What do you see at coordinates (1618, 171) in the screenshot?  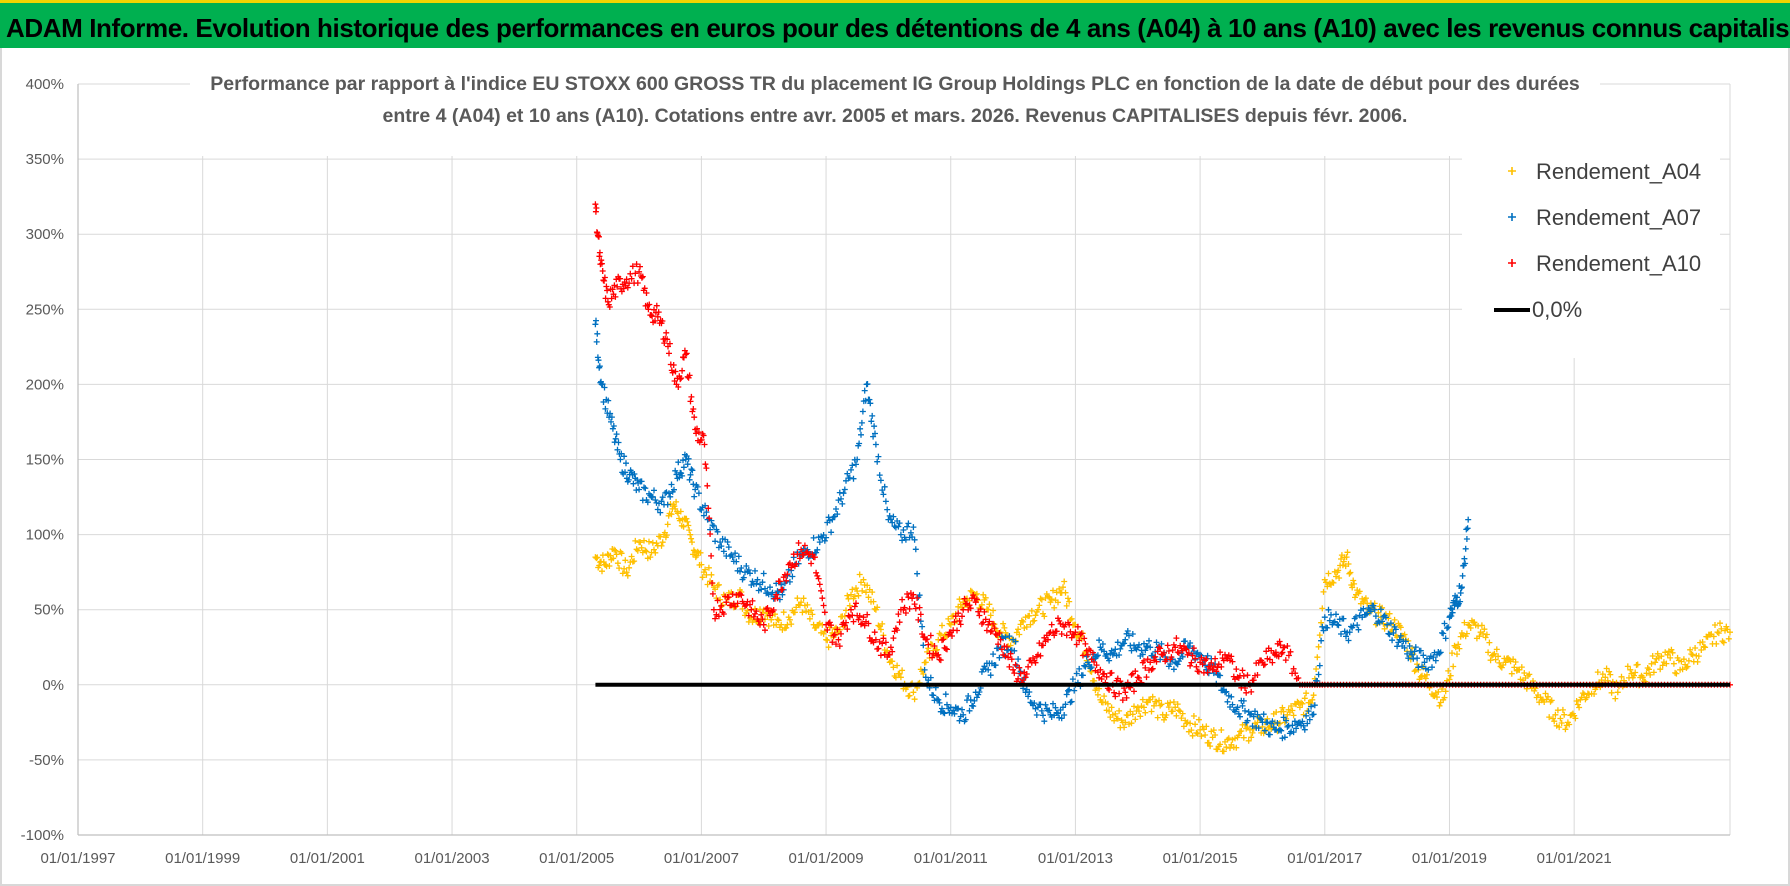 I see `legend-label: Rendement_A04` at bounding box center [1618, 171].